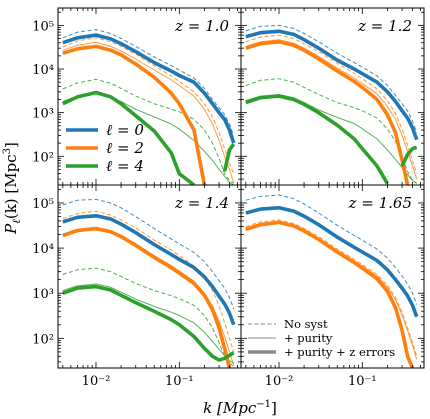 Image resolution: width=430 pixels, height=419 pixels. I want to click on xlabel-close: ], so click(274, 408).